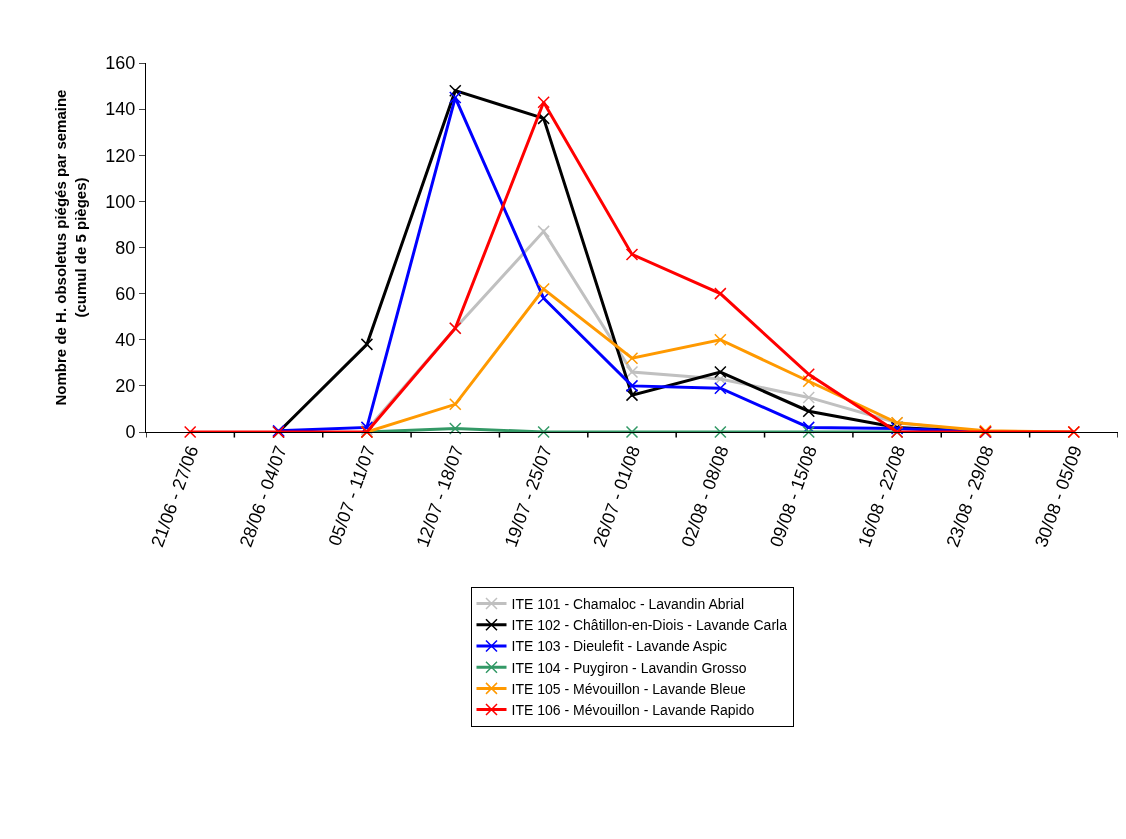 This screenshot has height=839, width=1126. Describe the element at coordinates (263, 496) in the screenshot. I see `x-tick-label: 28/06 - 04/07` at that location.